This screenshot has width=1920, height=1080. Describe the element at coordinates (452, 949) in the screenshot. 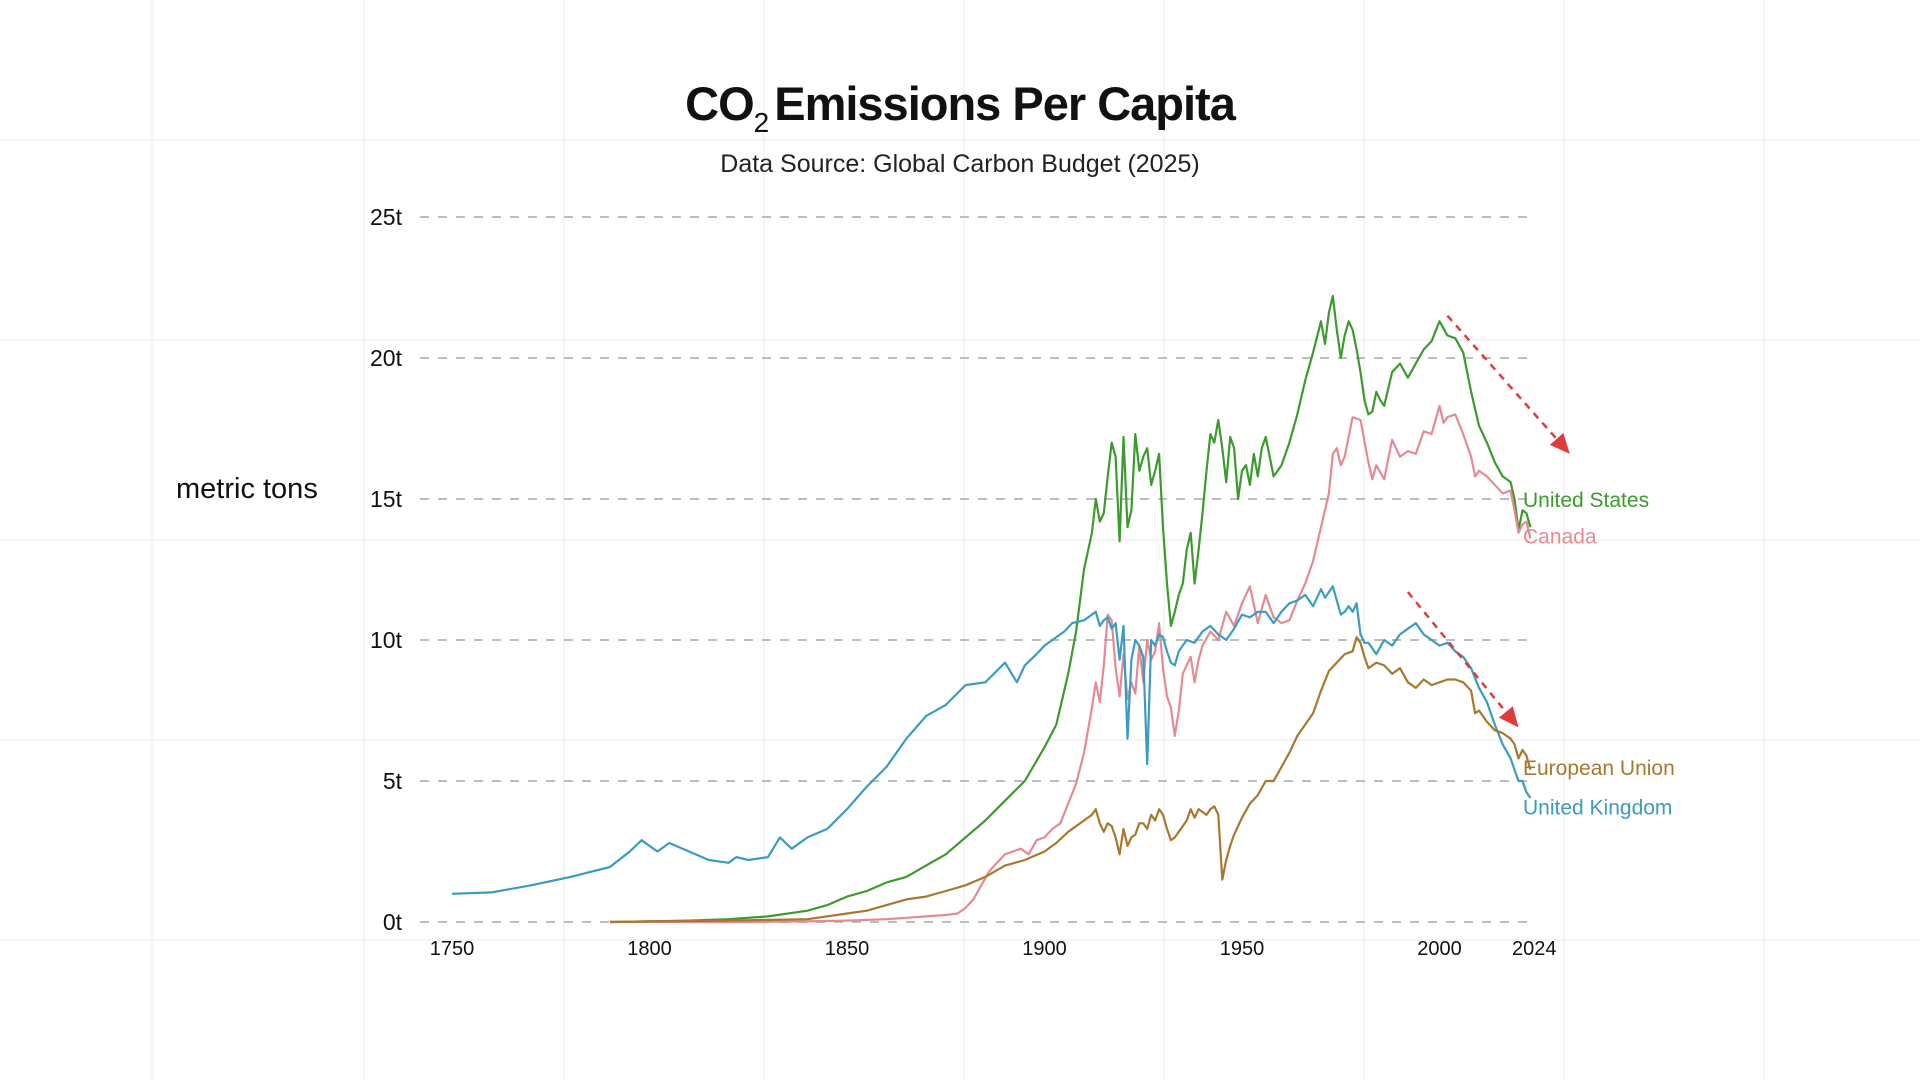

I see `x-tick-label: 1750` at that location.